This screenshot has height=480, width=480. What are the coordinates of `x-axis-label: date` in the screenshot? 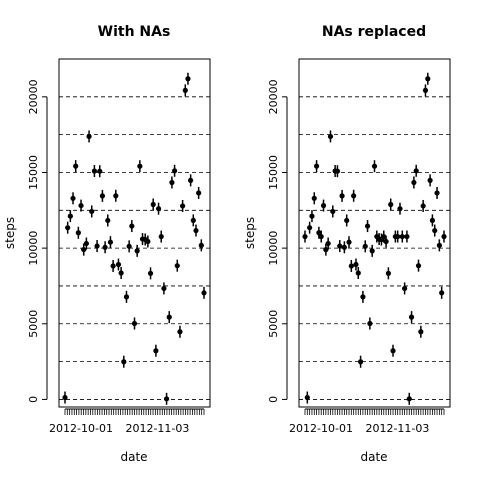 It's located at (133, 457).